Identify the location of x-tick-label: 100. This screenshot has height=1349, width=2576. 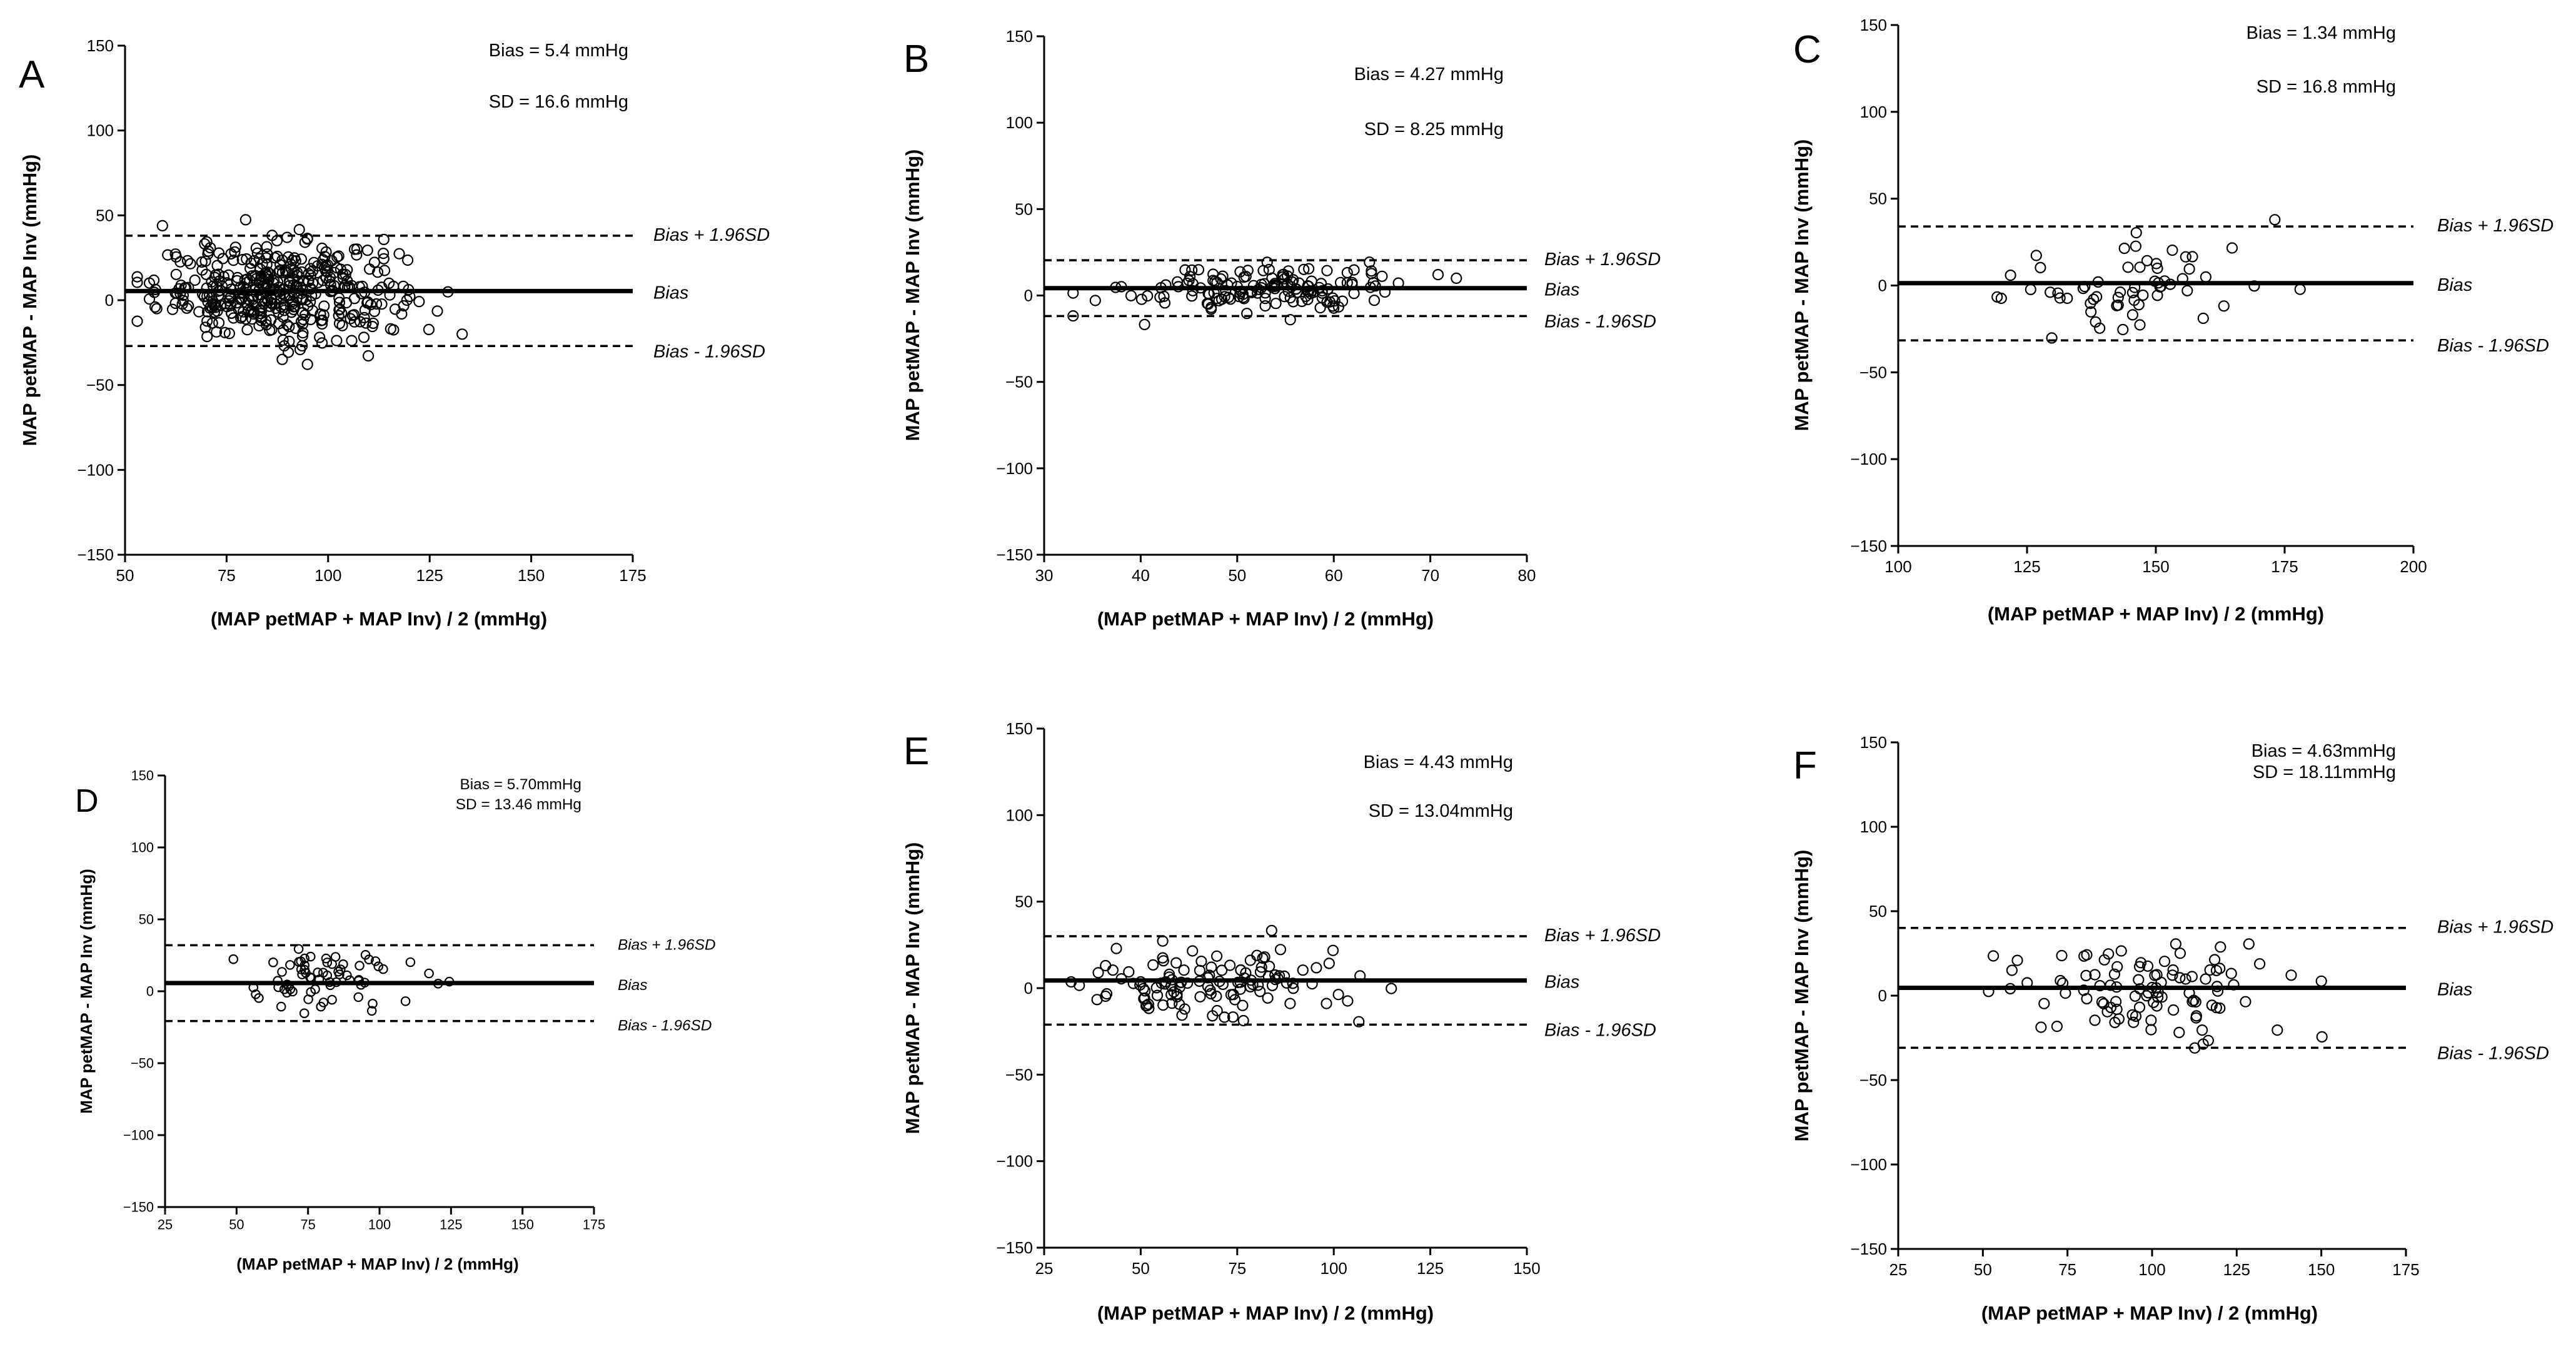
(1897, 567).